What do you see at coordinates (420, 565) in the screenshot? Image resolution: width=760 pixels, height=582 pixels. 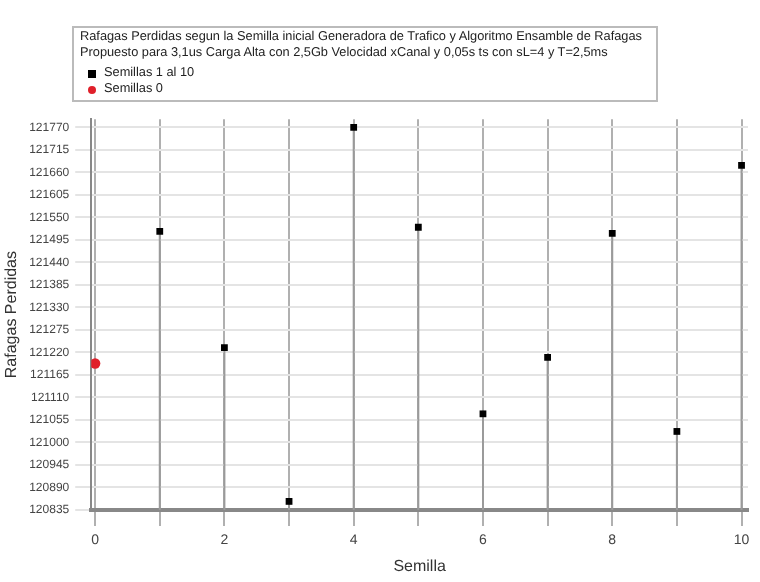 I see `x-axis-title: Semilla` at bounding box center [420, 565].